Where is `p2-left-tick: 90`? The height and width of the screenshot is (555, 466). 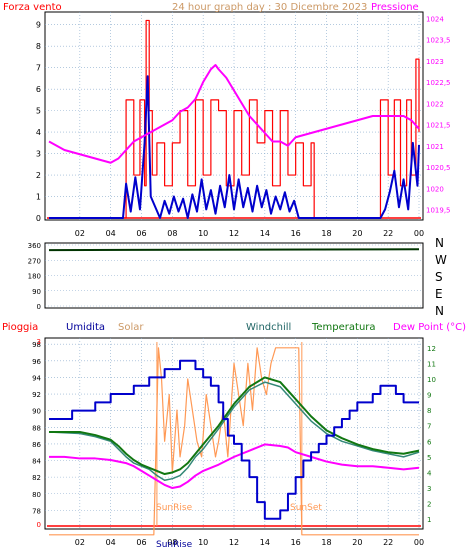
p2-left-tick: 90 is located at coordinates (36, 292).